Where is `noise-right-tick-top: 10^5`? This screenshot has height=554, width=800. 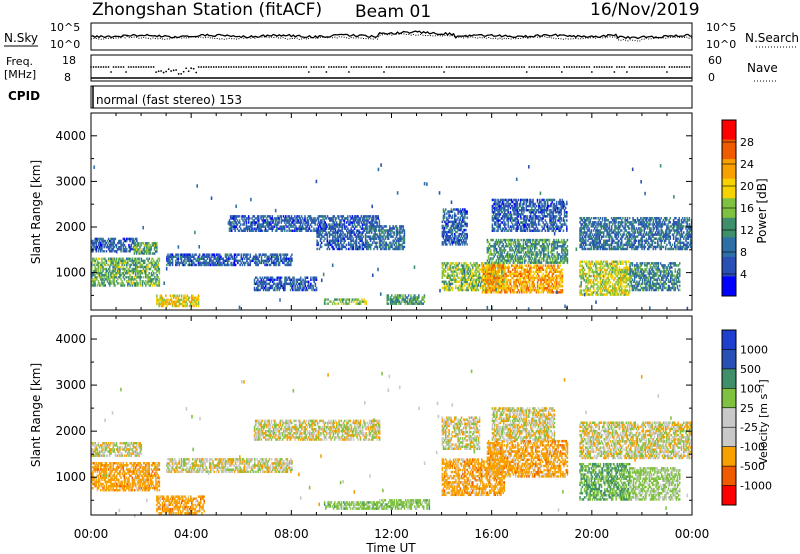
noise-right-tick-top: 10^5 is located at coordinates (721, 27).